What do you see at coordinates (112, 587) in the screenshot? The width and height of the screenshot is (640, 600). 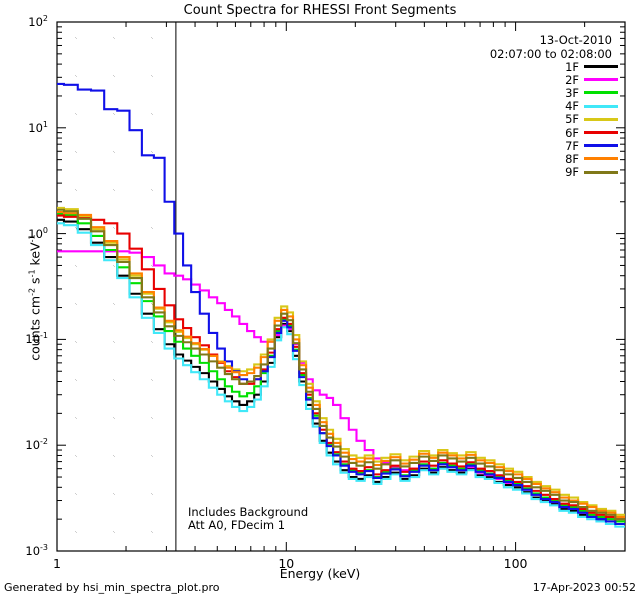 I see `footer-generator: Generated by hsi_min_spectra_plot.pro` at bounding box center [112, 587].